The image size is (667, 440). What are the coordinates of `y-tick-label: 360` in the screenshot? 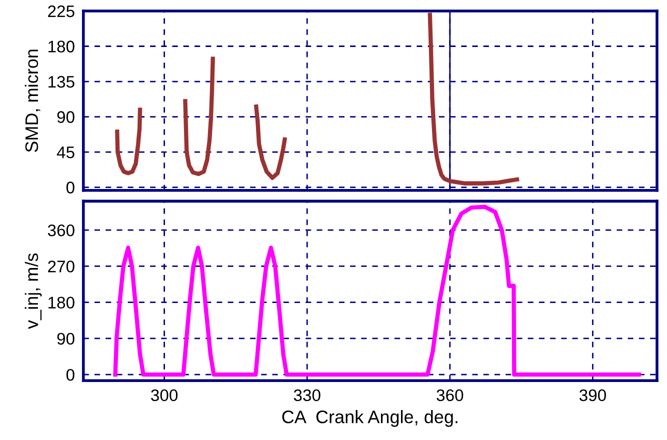 It's located at (61, 230).